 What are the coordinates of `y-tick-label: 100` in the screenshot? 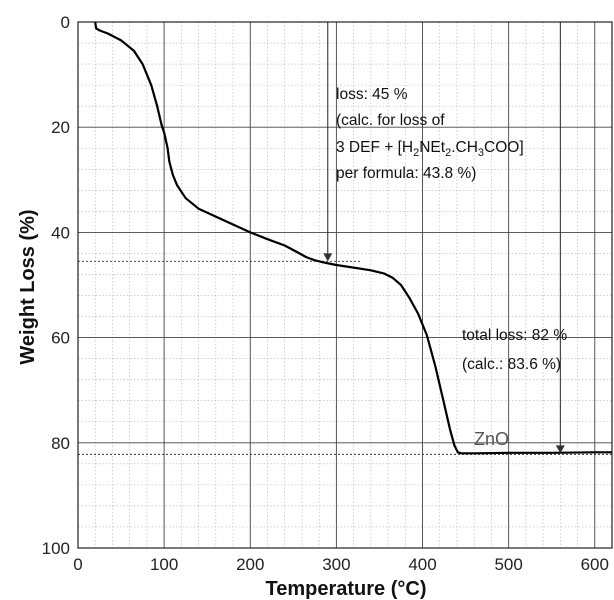 It's located at (56, 548).